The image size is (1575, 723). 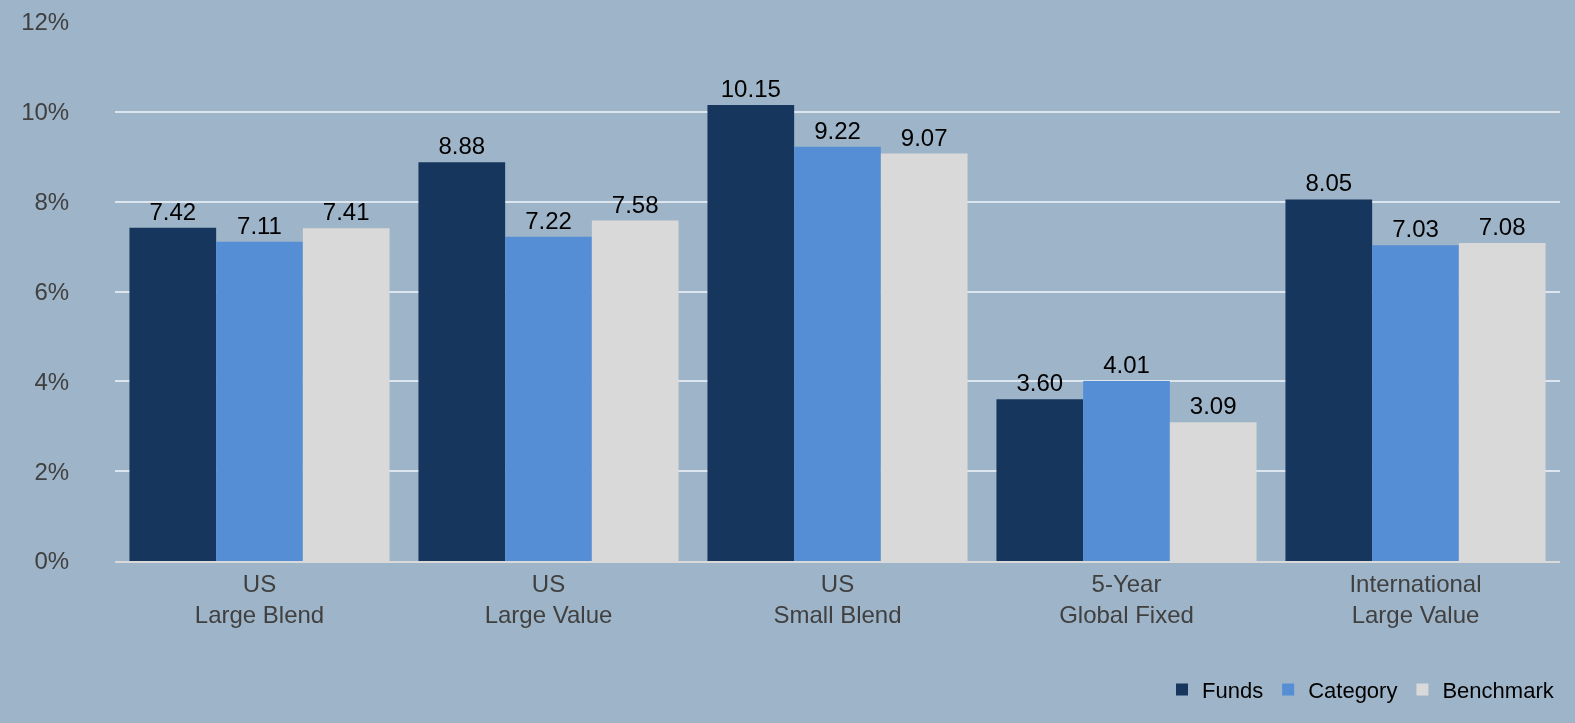 What do you see at coordinates (548, 220) in the screenshot?
I see `data-label: 7.22` at bounding box center [548, 220].